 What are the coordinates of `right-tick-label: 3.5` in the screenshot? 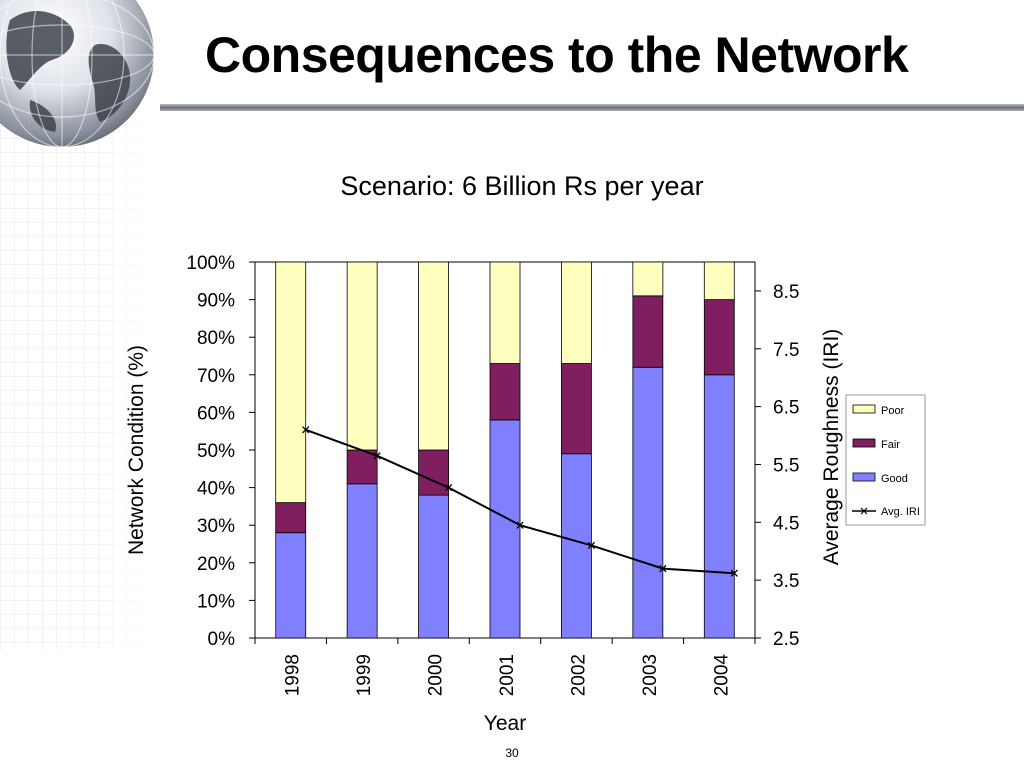 It's located at (786, 581).